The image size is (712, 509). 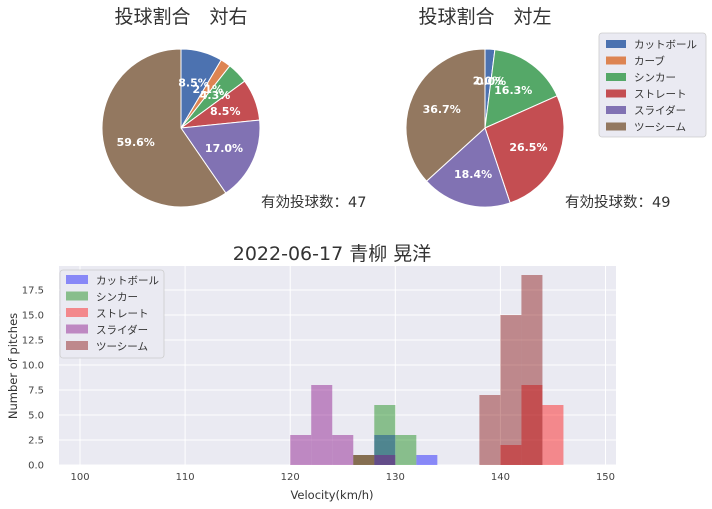 What do you see at coordinates (484, 17) in the screenshot?
I see `pie-left-title: 投球割合 対左` at bounding box center [484, 17].